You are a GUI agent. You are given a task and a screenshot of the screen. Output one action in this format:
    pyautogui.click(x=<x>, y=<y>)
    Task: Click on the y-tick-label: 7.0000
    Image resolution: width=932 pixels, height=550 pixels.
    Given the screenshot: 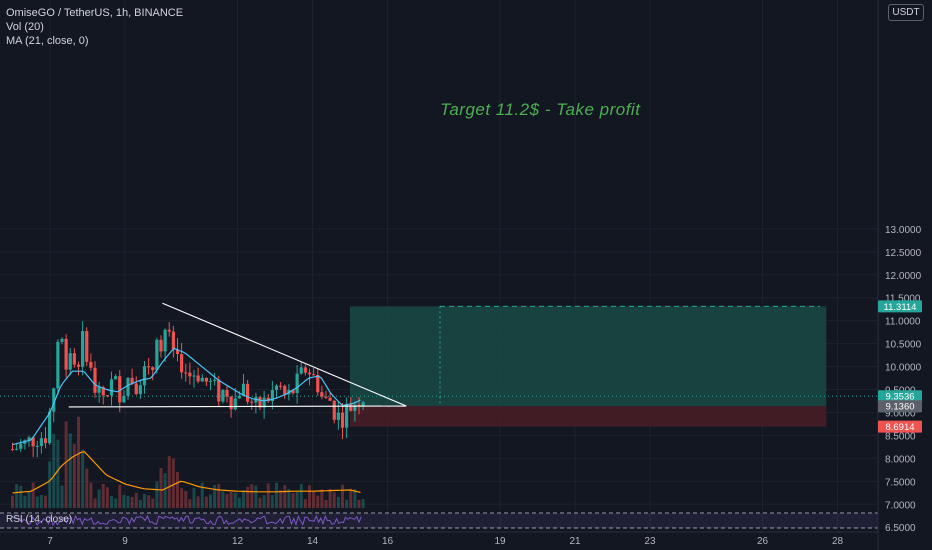 What is the action you would take?
    pyautogui.click(x=900, y=505)
    